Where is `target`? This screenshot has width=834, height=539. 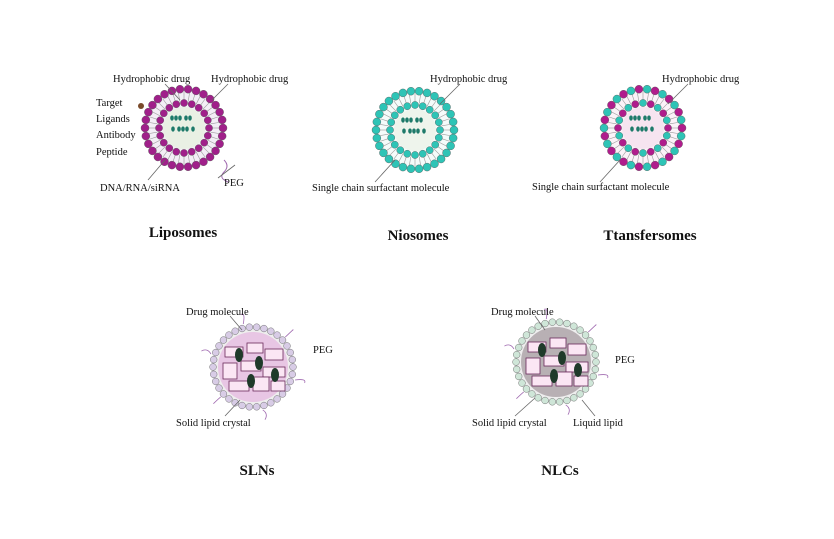
target is located at coordinates (141, 106).